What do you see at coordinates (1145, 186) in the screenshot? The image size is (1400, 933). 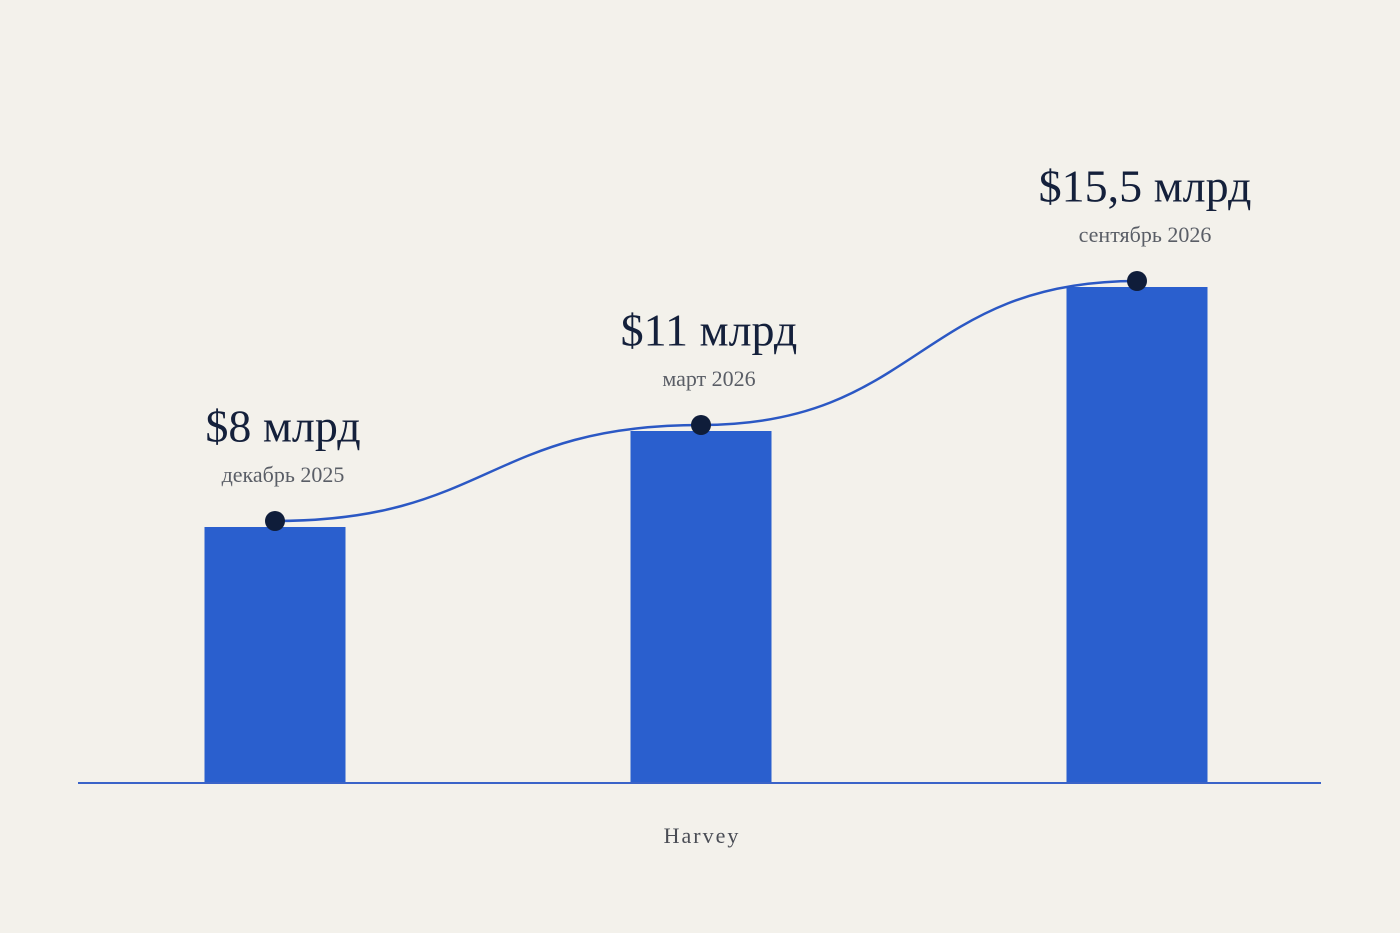 I see `value-label: $15,5 млрд` at bounding box center [1145, 186].